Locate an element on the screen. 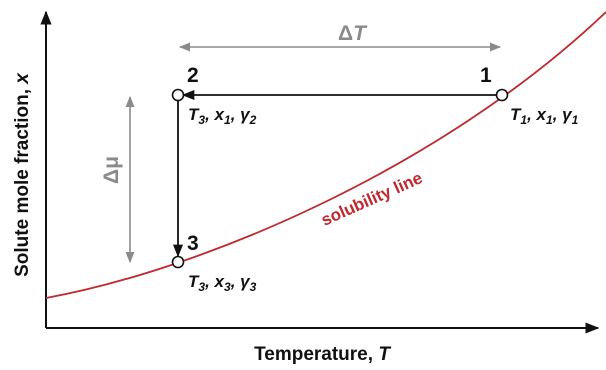  point-3-state: T3, x3, γ3 is located at coordinates (222, 283).